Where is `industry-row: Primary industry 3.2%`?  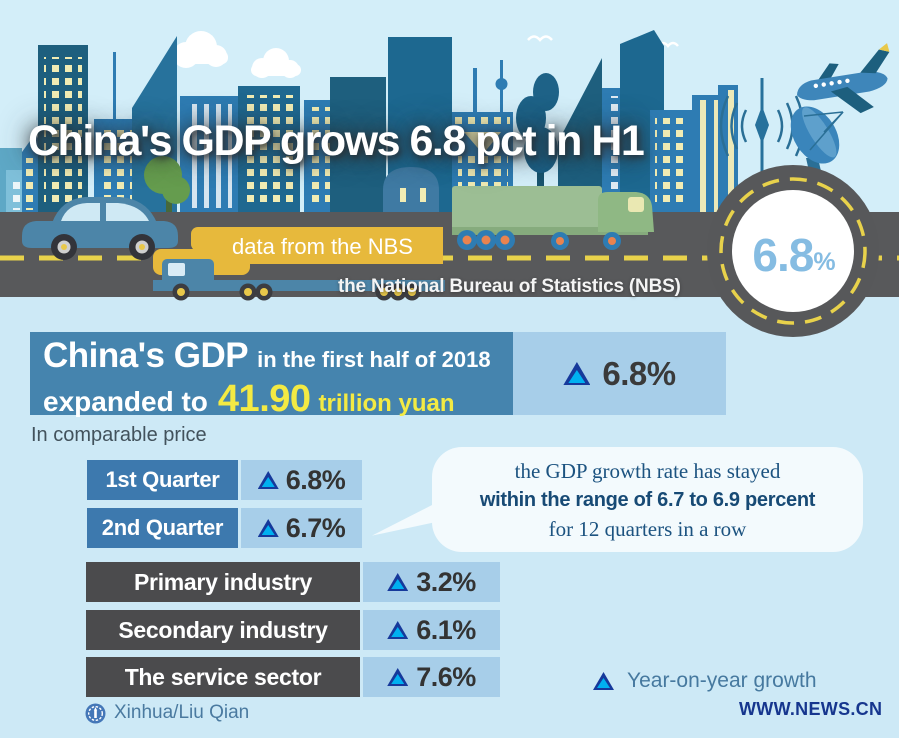
industry-row: Primary industry 3.2% is located at coordinates (293, 582).